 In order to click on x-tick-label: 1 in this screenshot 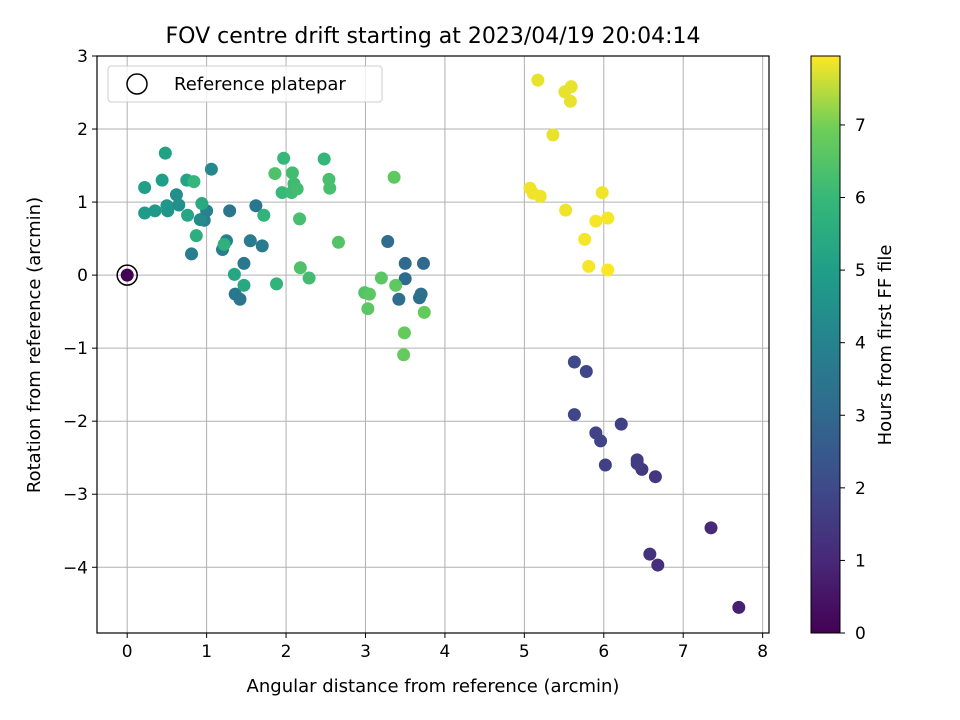, I will do `click(206, 652)`.